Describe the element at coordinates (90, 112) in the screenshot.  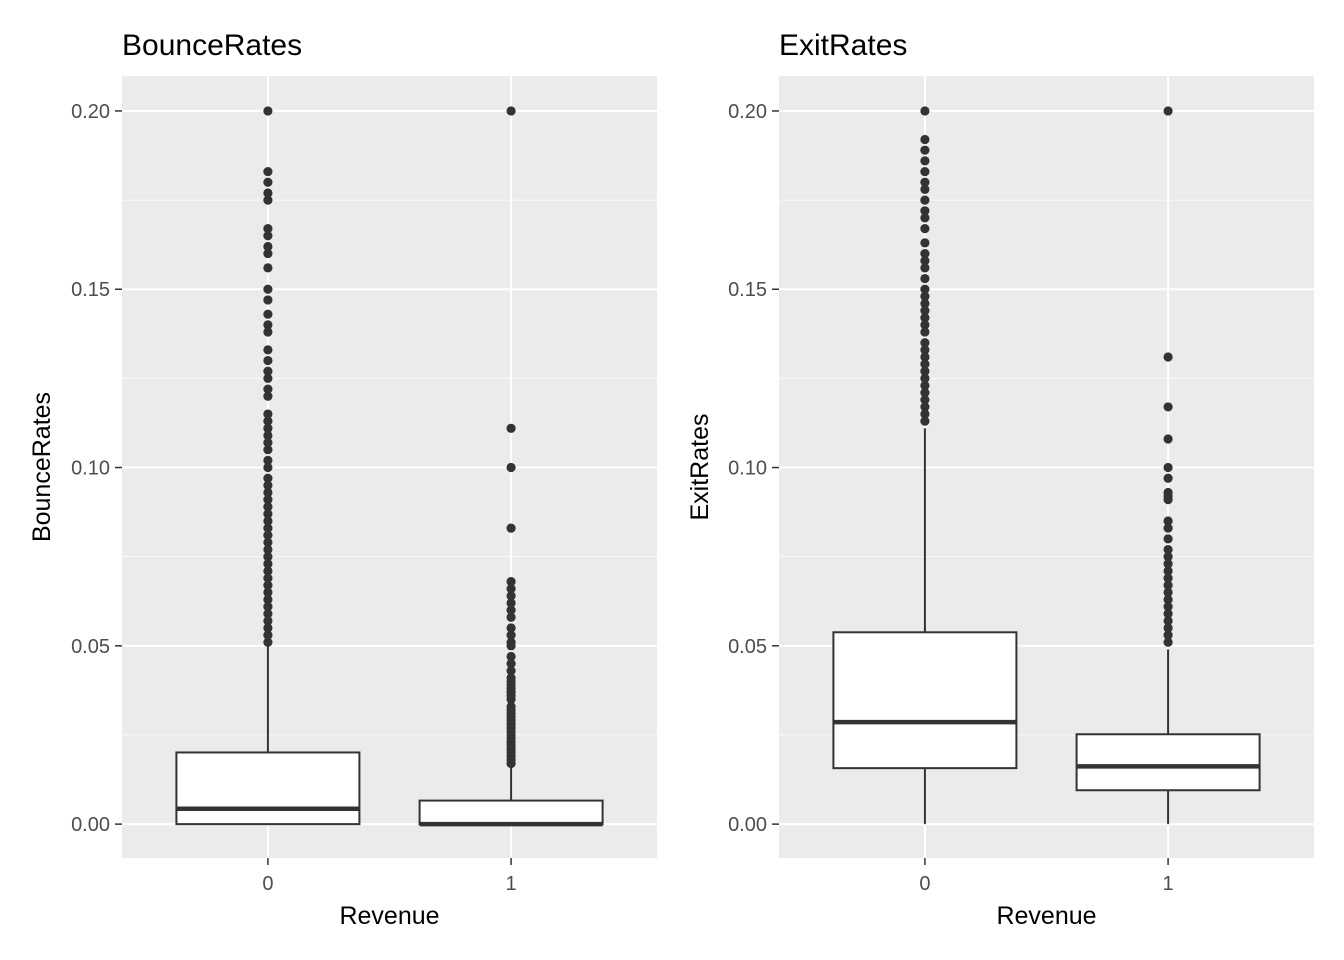
I see `y-tick-label: 0.20` at that location.